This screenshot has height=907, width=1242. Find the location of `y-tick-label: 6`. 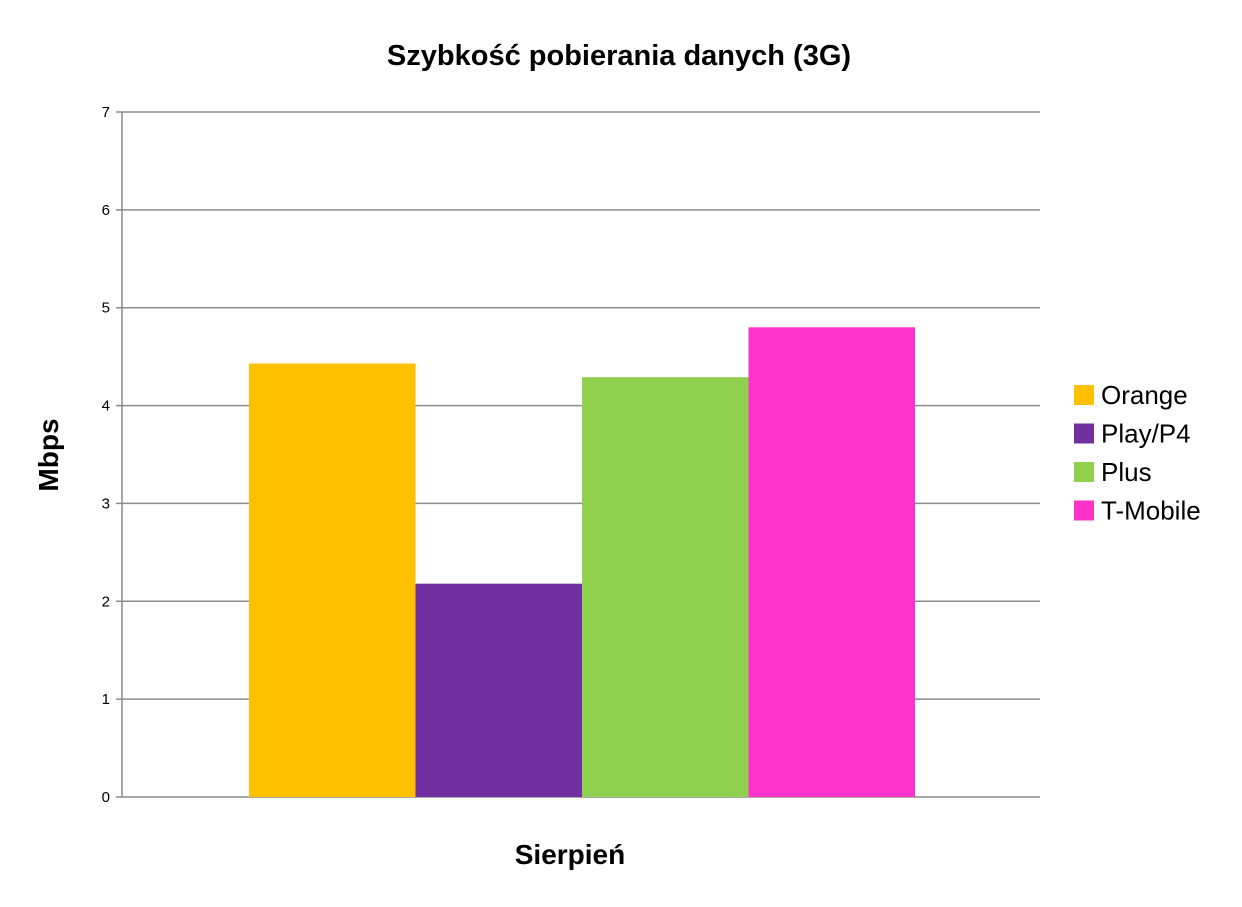

y-tick-label: 6 is located at coordinates (106, 210).